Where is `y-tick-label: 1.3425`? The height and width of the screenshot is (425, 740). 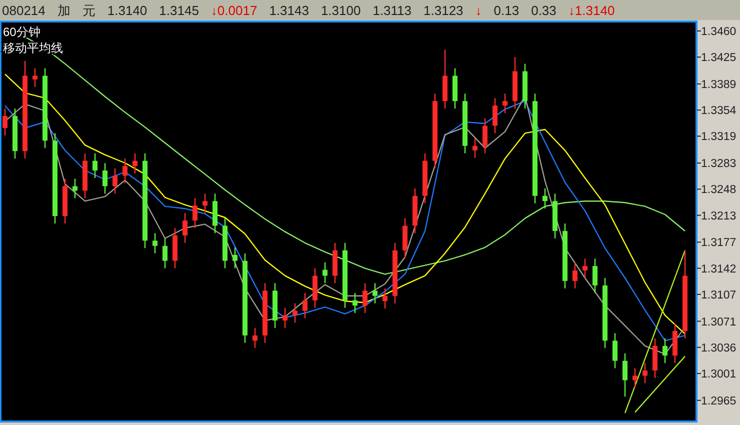
y-tick-label: 1.3425 is located at coordinates (718, 58).